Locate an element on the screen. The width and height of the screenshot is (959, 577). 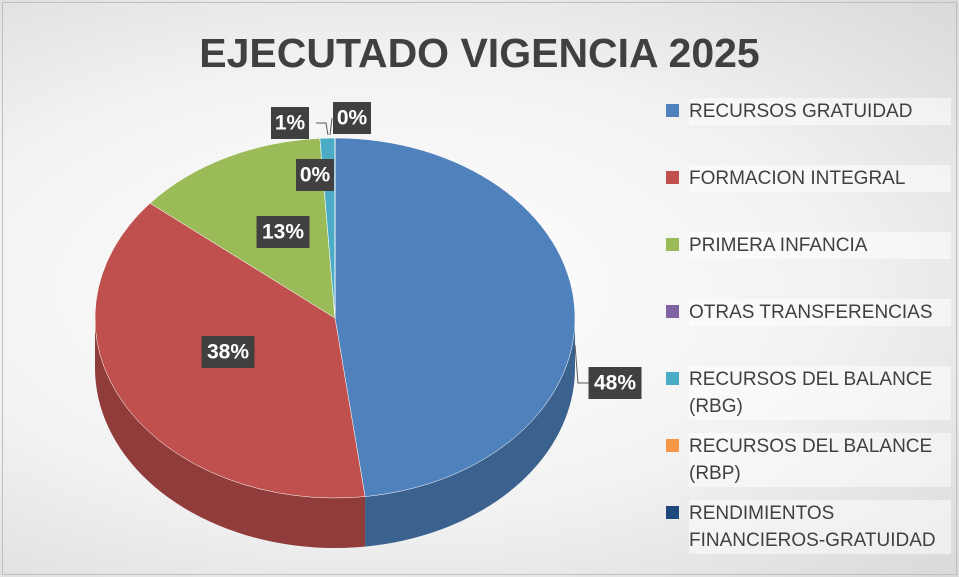
legend-item: RECURSOS DEL BALANCE (RBG) is located at coordinates (807, 393).